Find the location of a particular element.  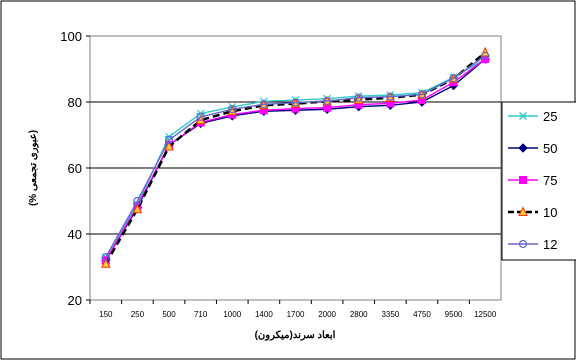

legend-item-12: 12 is located at coordinates (532, 244).